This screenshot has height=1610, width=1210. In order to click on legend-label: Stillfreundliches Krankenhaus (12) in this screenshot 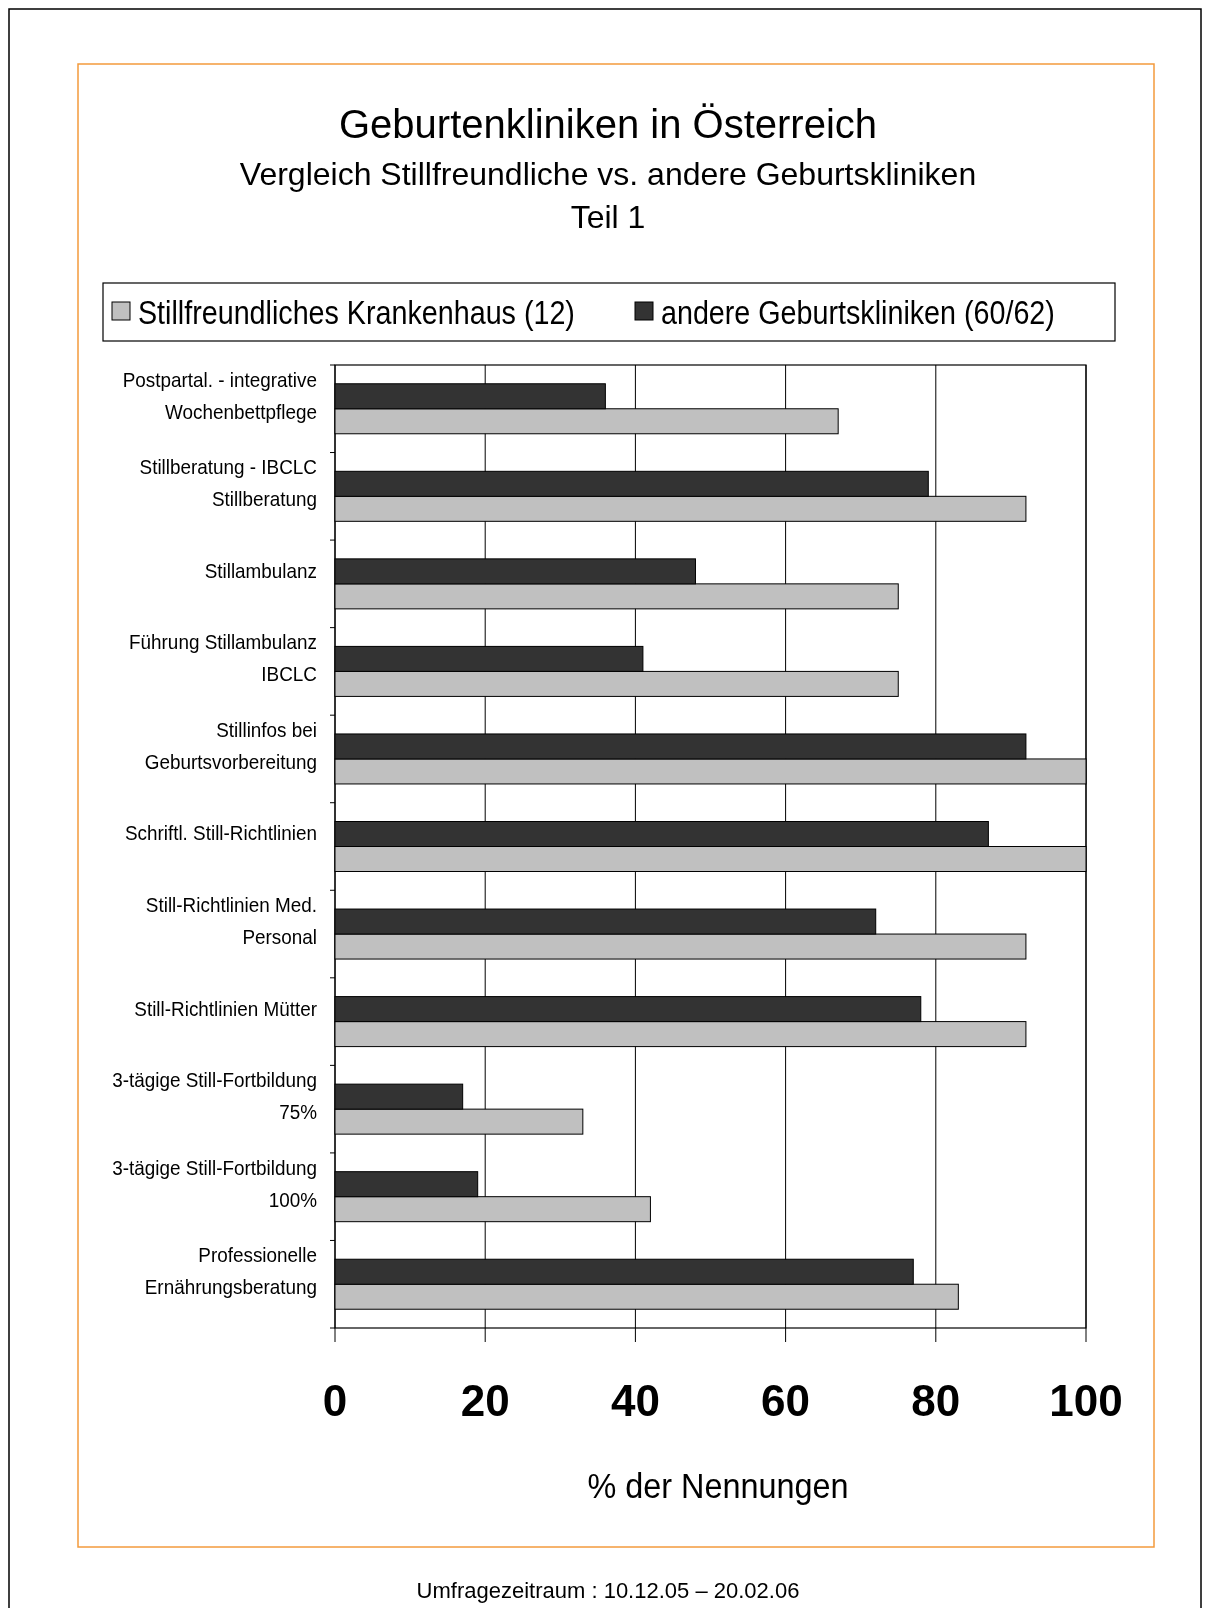, I will do `click(356, 313)`.